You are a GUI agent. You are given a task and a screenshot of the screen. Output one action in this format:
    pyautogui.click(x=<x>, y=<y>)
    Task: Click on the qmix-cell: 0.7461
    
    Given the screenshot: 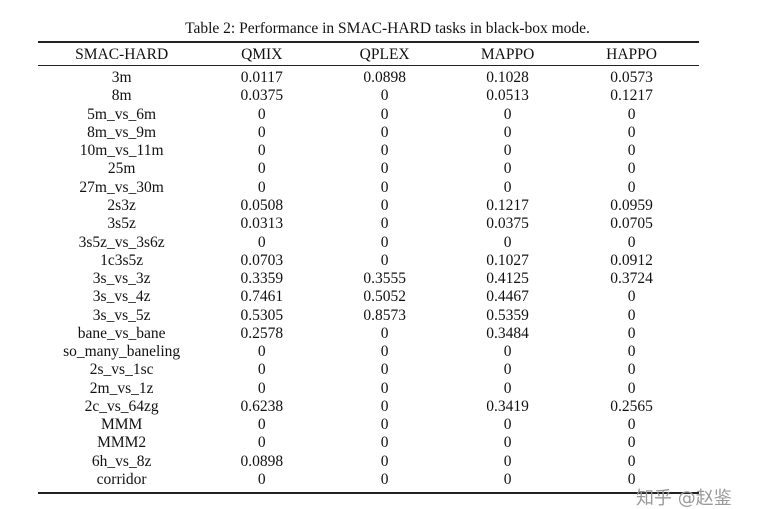 What is the action you would take?
    pyautogui.click(x=262, y=297)
    